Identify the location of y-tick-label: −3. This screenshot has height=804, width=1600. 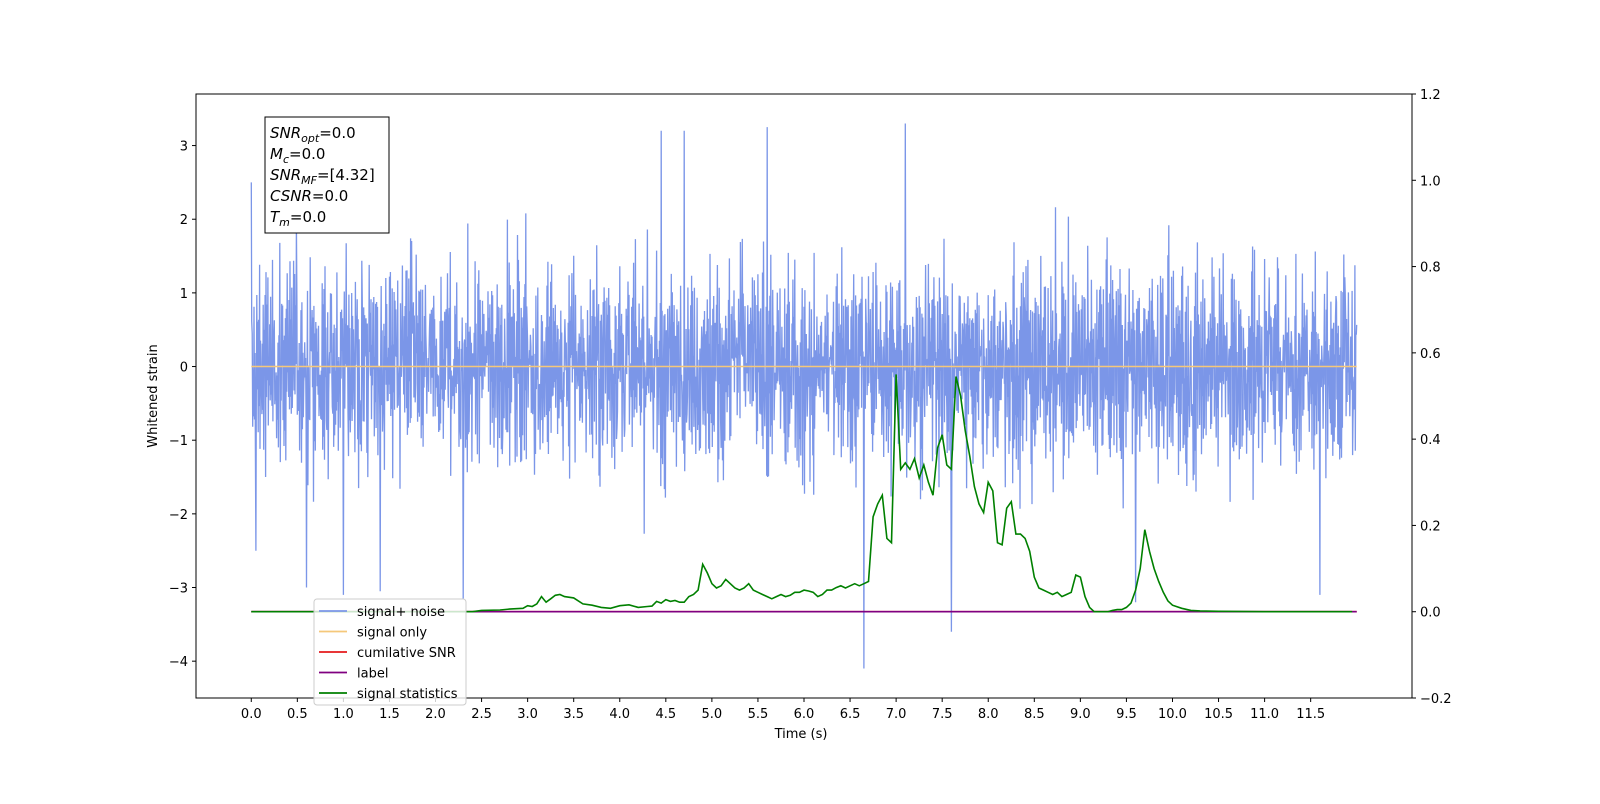
(178, 589).